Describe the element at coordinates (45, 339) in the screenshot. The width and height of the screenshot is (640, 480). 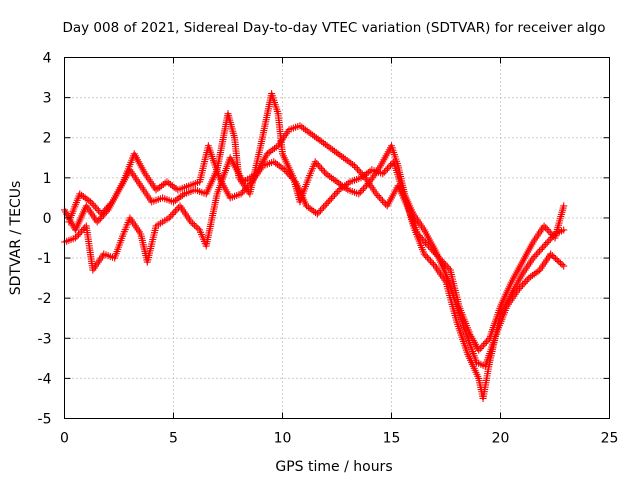
I see `y-tick-label: -3` at that location.